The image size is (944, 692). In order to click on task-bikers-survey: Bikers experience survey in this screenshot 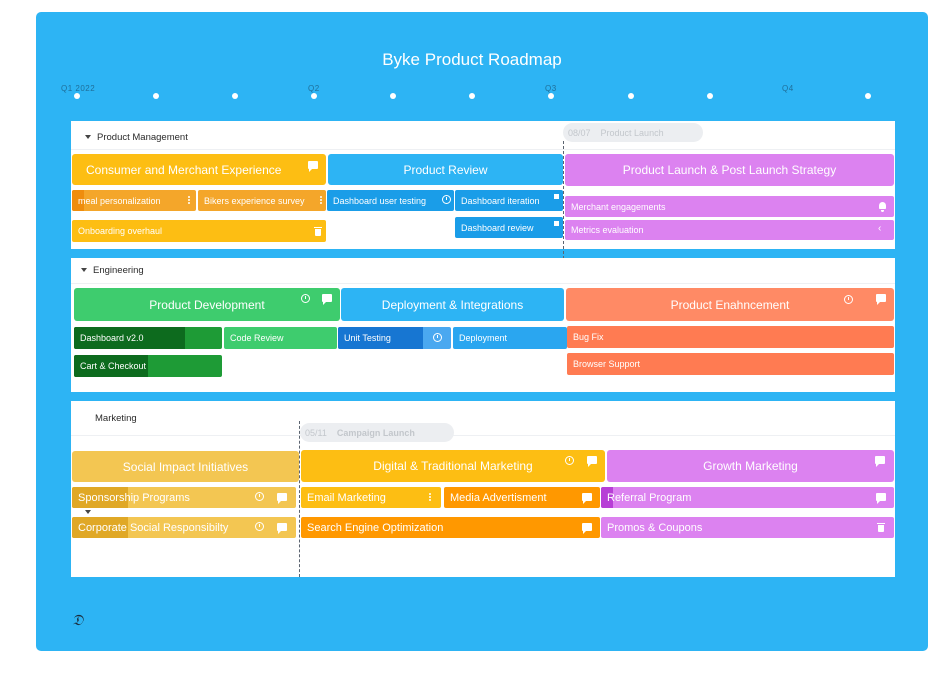, I will do `click(262, 200)`.